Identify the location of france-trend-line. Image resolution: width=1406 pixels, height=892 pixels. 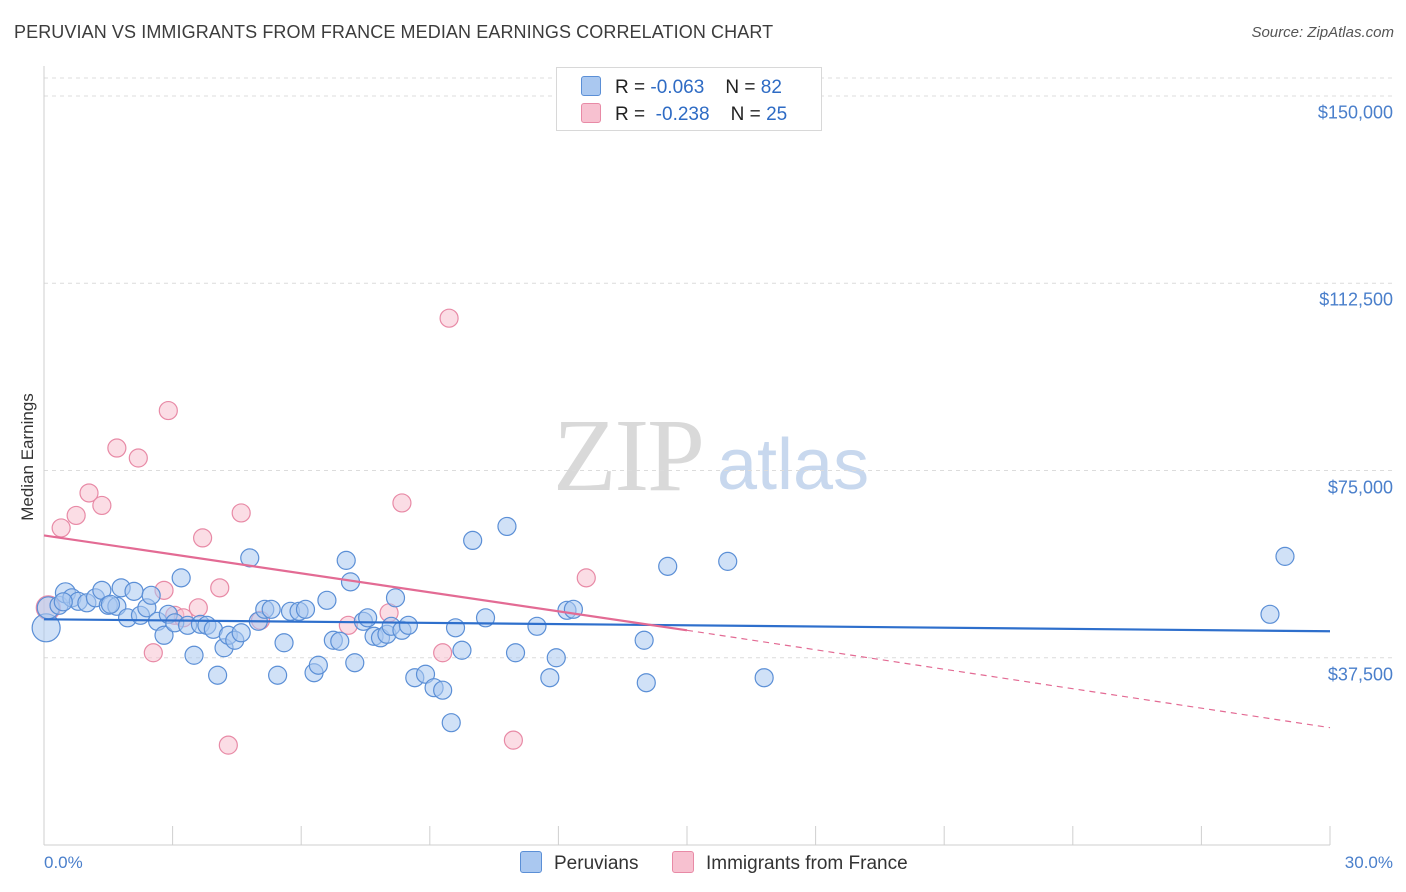
(365, 583).